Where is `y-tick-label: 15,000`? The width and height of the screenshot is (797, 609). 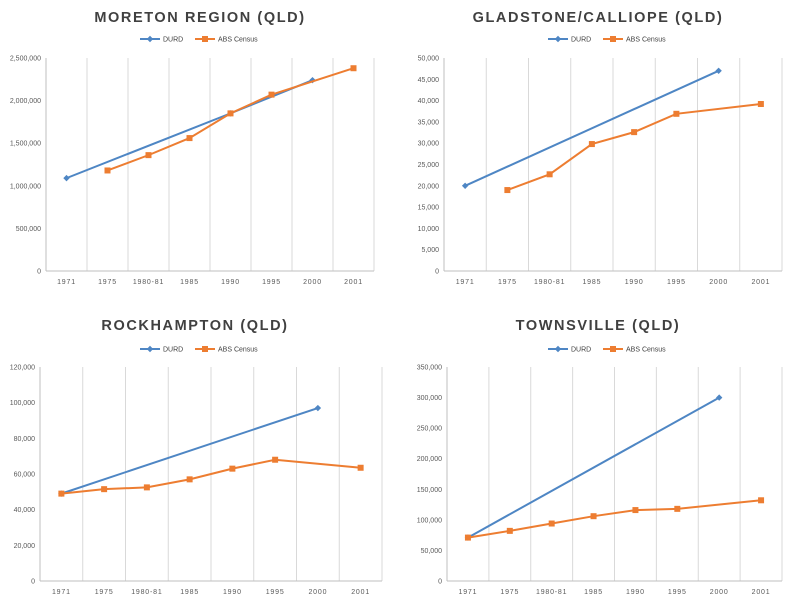 y-tick-label: 15,000 is located at coordinates (429, 208).